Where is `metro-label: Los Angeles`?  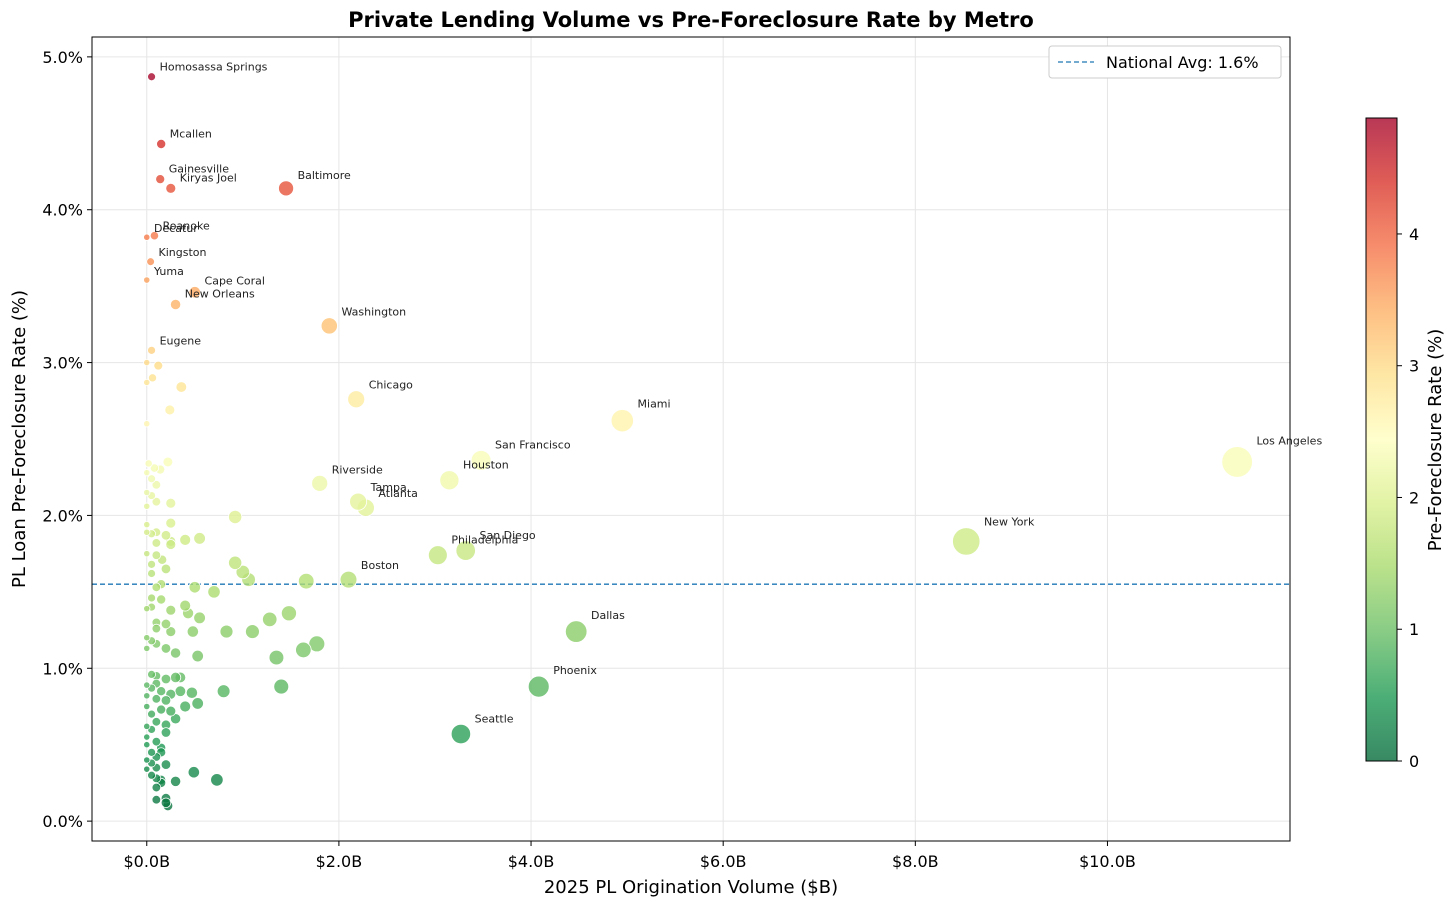 metro-label: Los Angeles is located at coordinates (1289, 441).